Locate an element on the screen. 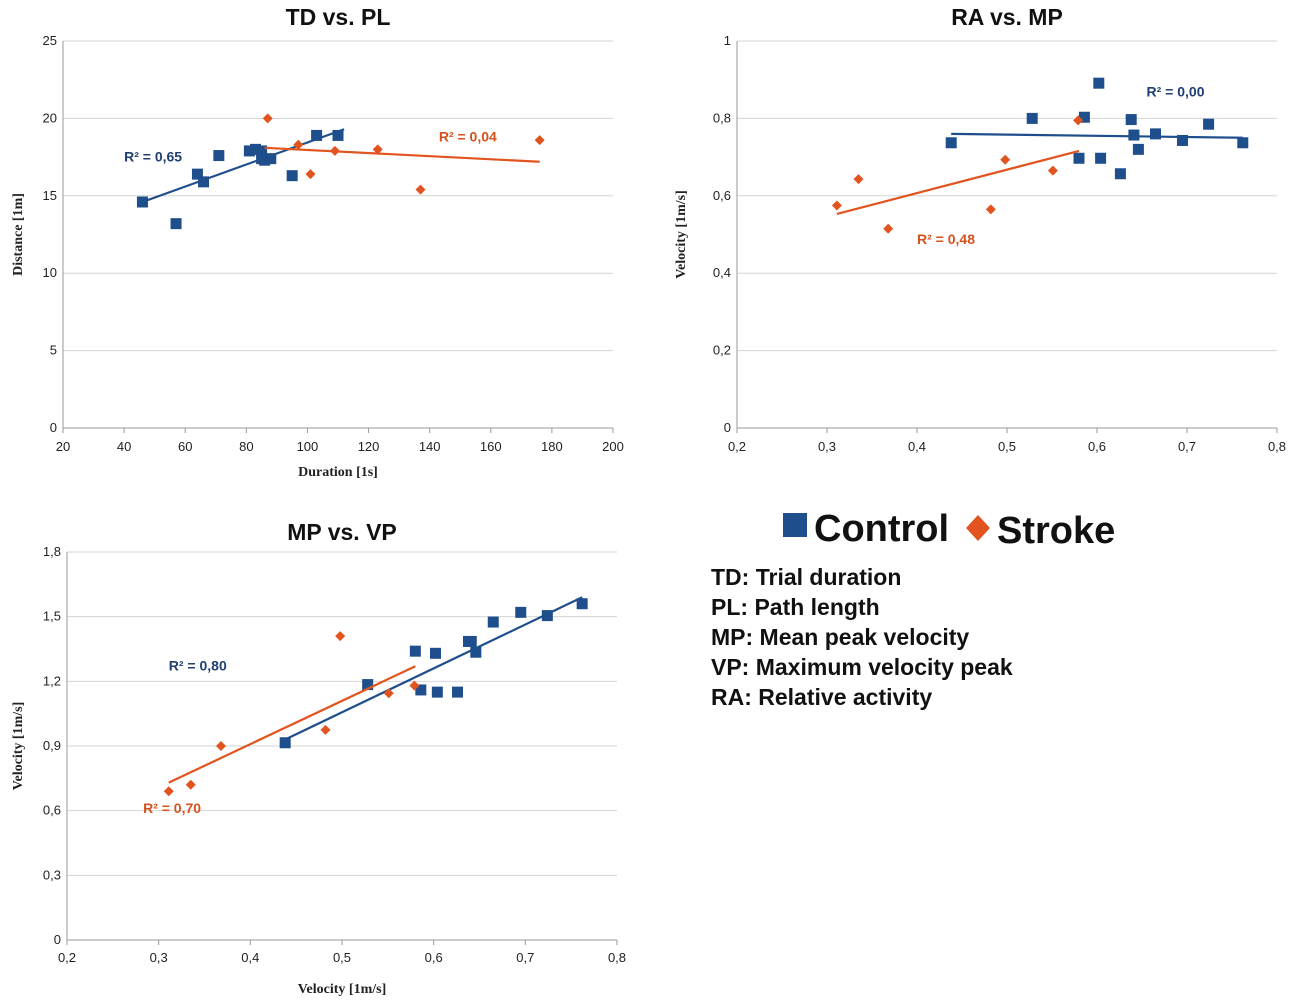 This screenshot has width=1300, height=1000. abbrev-ra: RA: Relative activity is located at coordinates (821, 697).